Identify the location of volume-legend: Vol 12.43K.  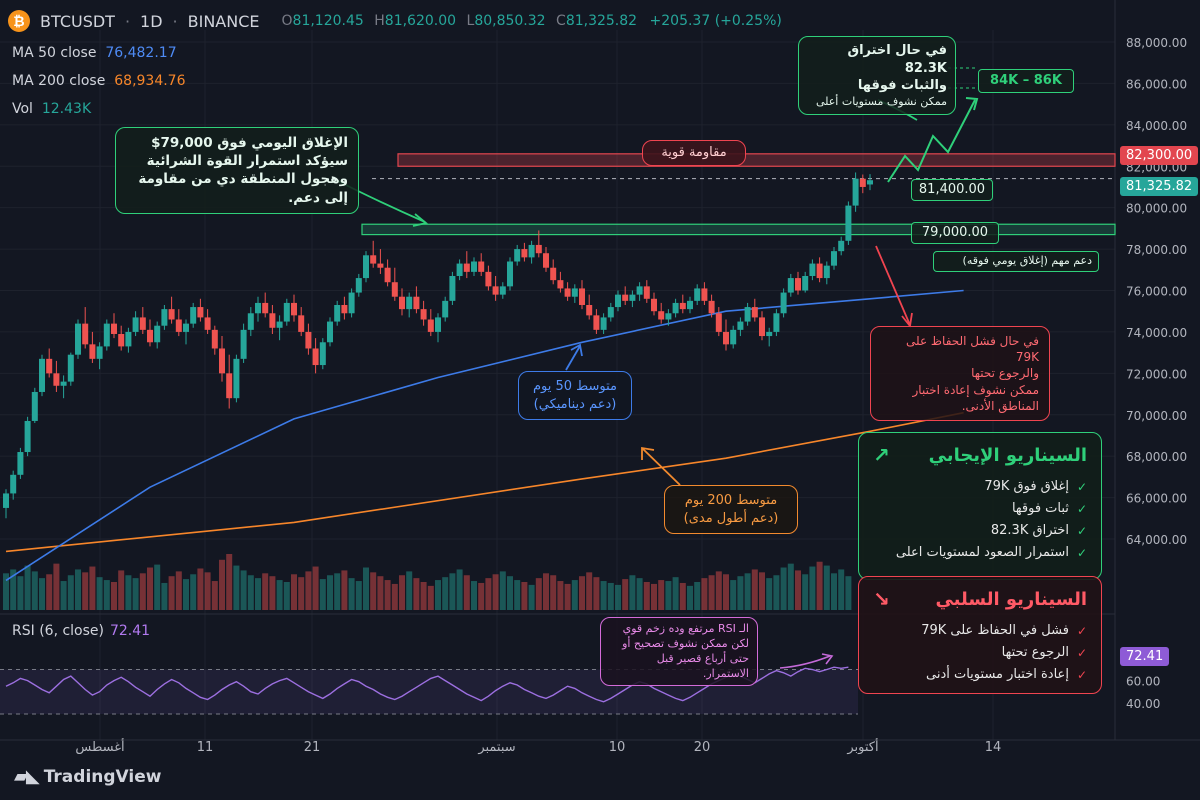
(51, 109).